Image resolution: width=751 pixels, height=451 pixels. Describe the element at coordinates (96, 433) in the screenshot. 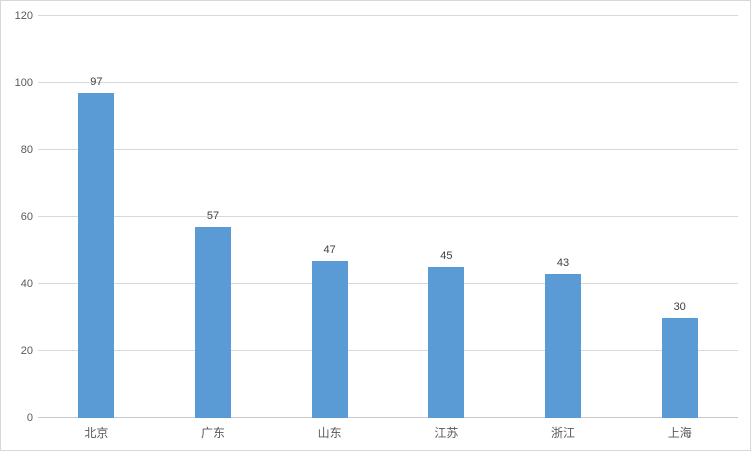

I see `x-tick-label: 北京` at that location.